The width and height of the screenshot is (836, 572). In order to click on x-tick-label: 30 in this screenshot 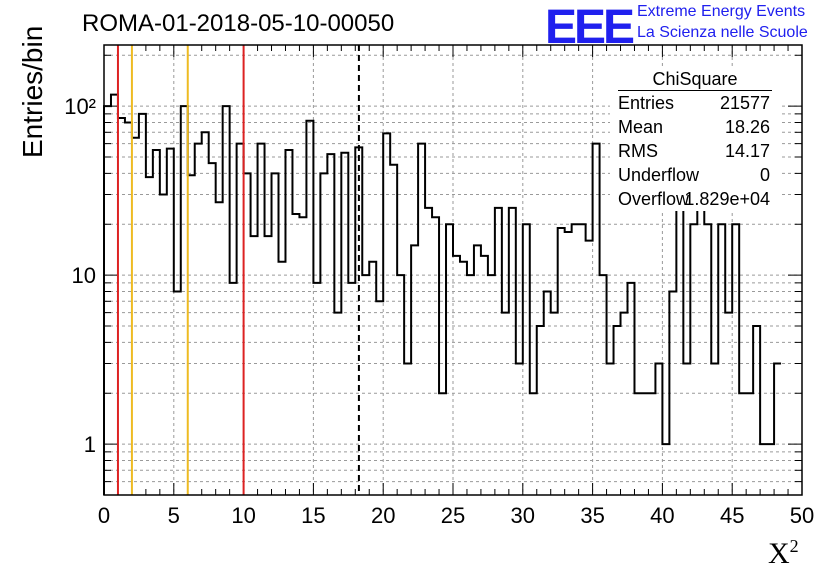, I will do `click(523, 515)`.